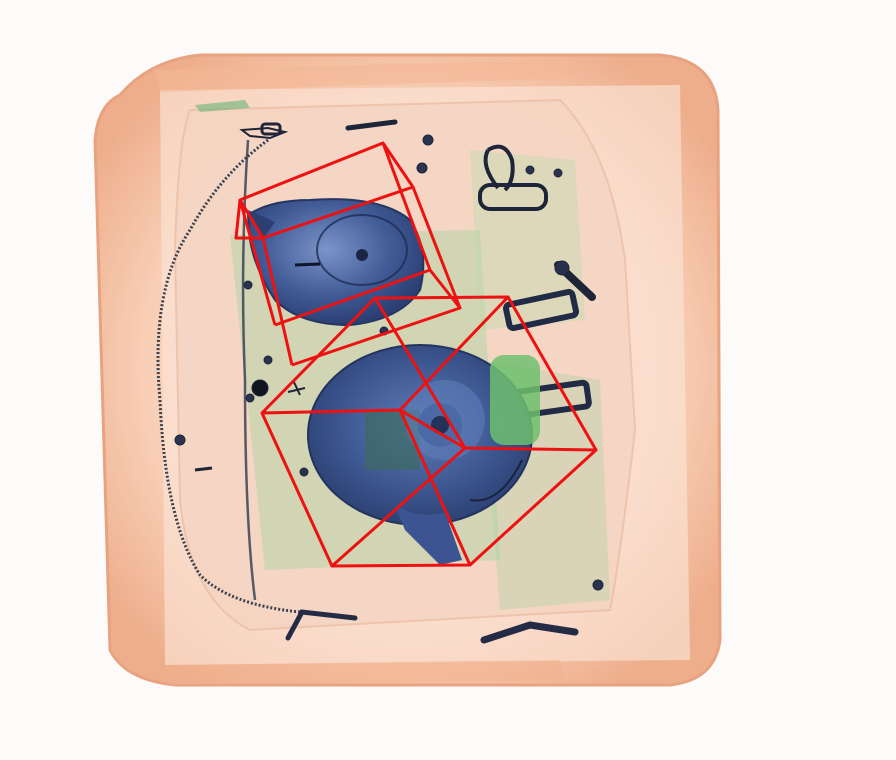 The width and height of the screenshot is (896, 760). Describe the element at coordinates (529, 632) in the screenshot. I see `zipper-pull-bottom` at that location.